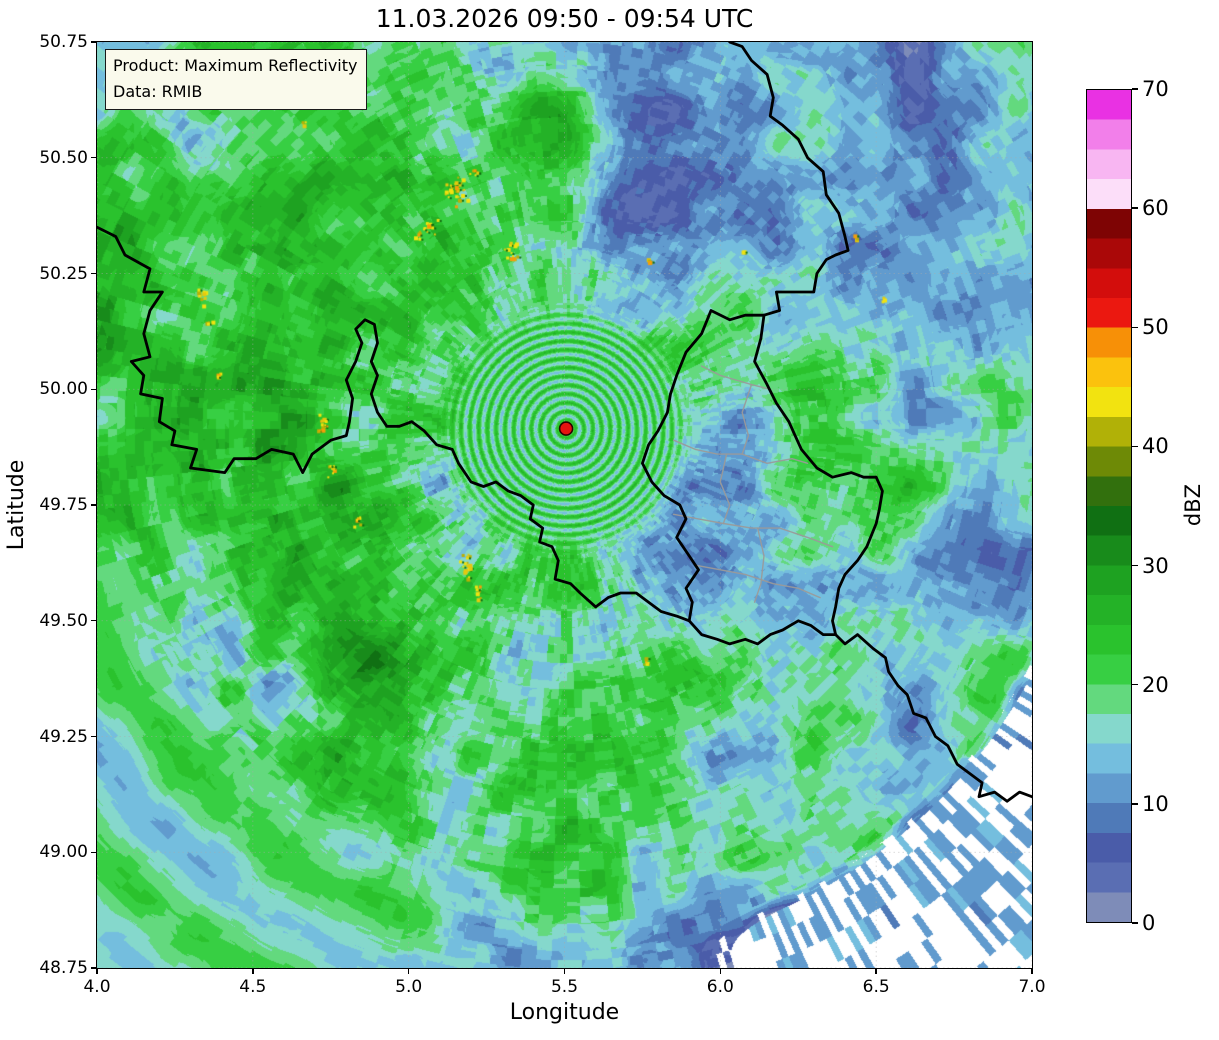 The image size is (1219, 1040). What do you see at coordinates (253, 987) in the screenshot?
I see `x-tick-label: 4.5` at bounding box center [253, 987].